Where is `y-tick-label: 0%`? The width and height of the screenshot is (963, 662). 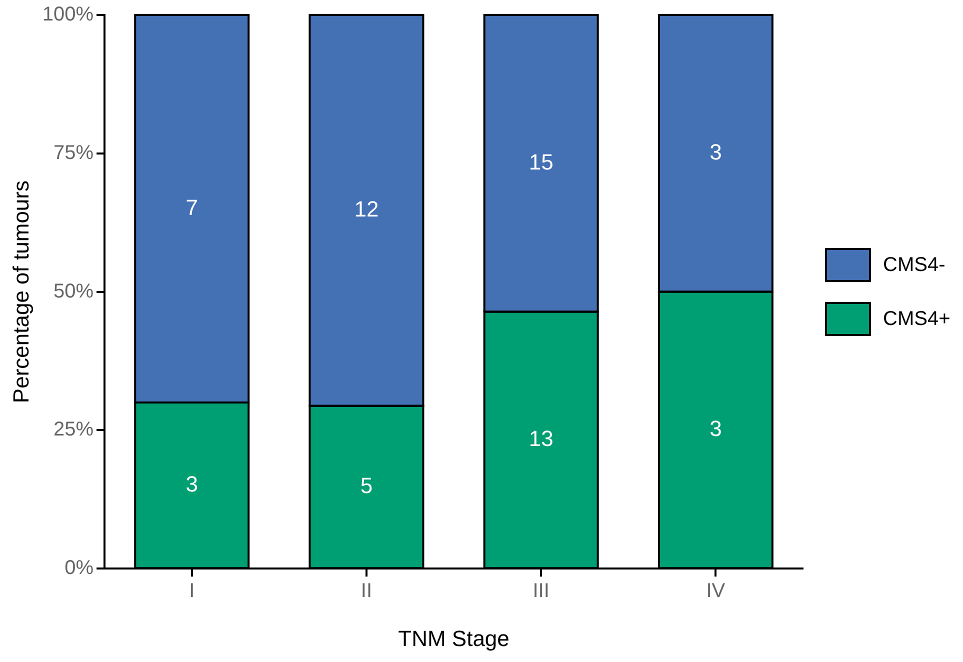
y-tick-label: 0% is located at coordinates (79, 568).